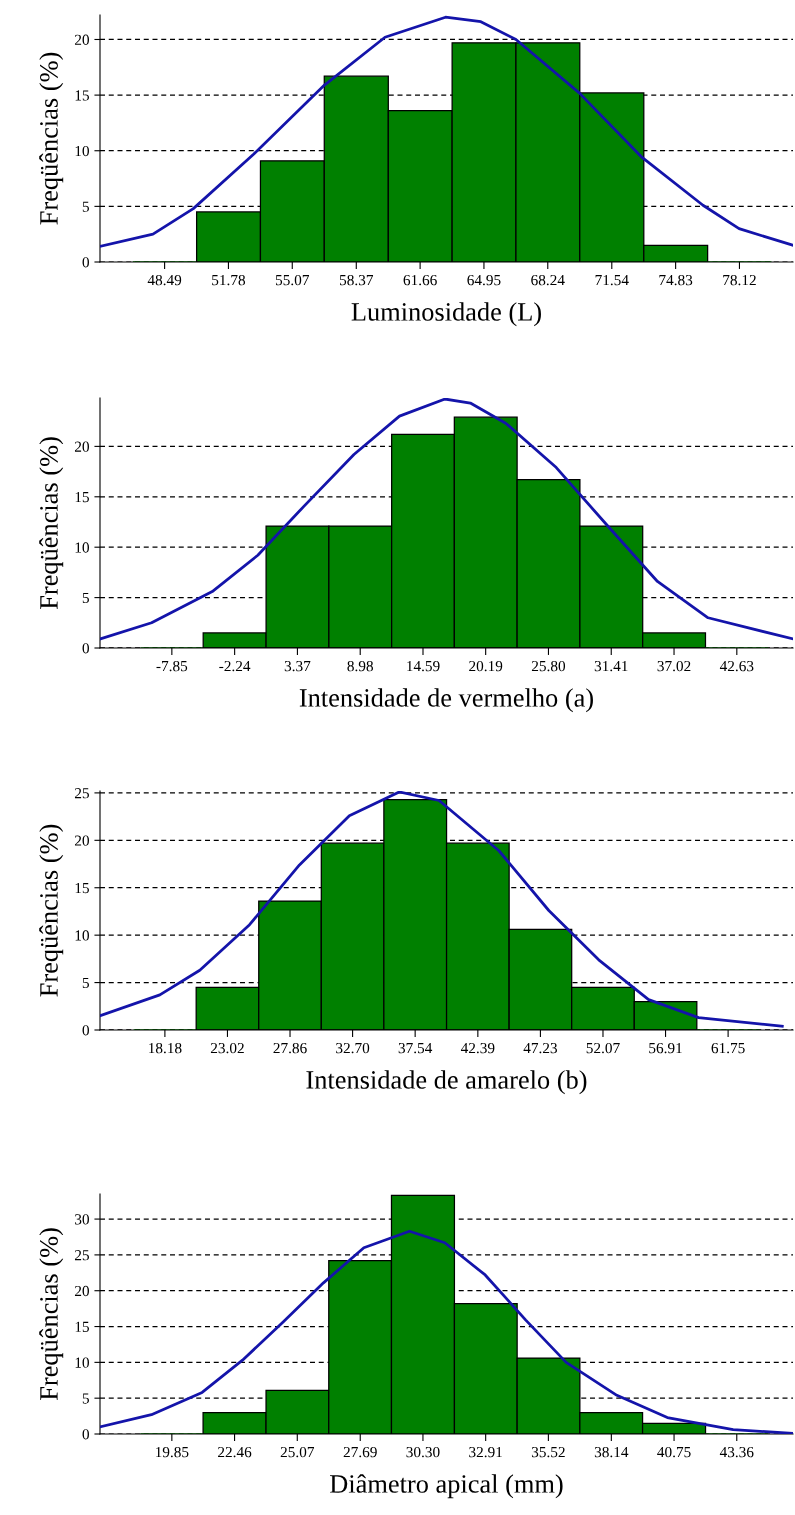 This screenshot has height=1515, width=795. What do you see at coordinates (297, 666) in the screenshot?
I see `x-tick-label: 3.37` at bounding box center [297, 666].